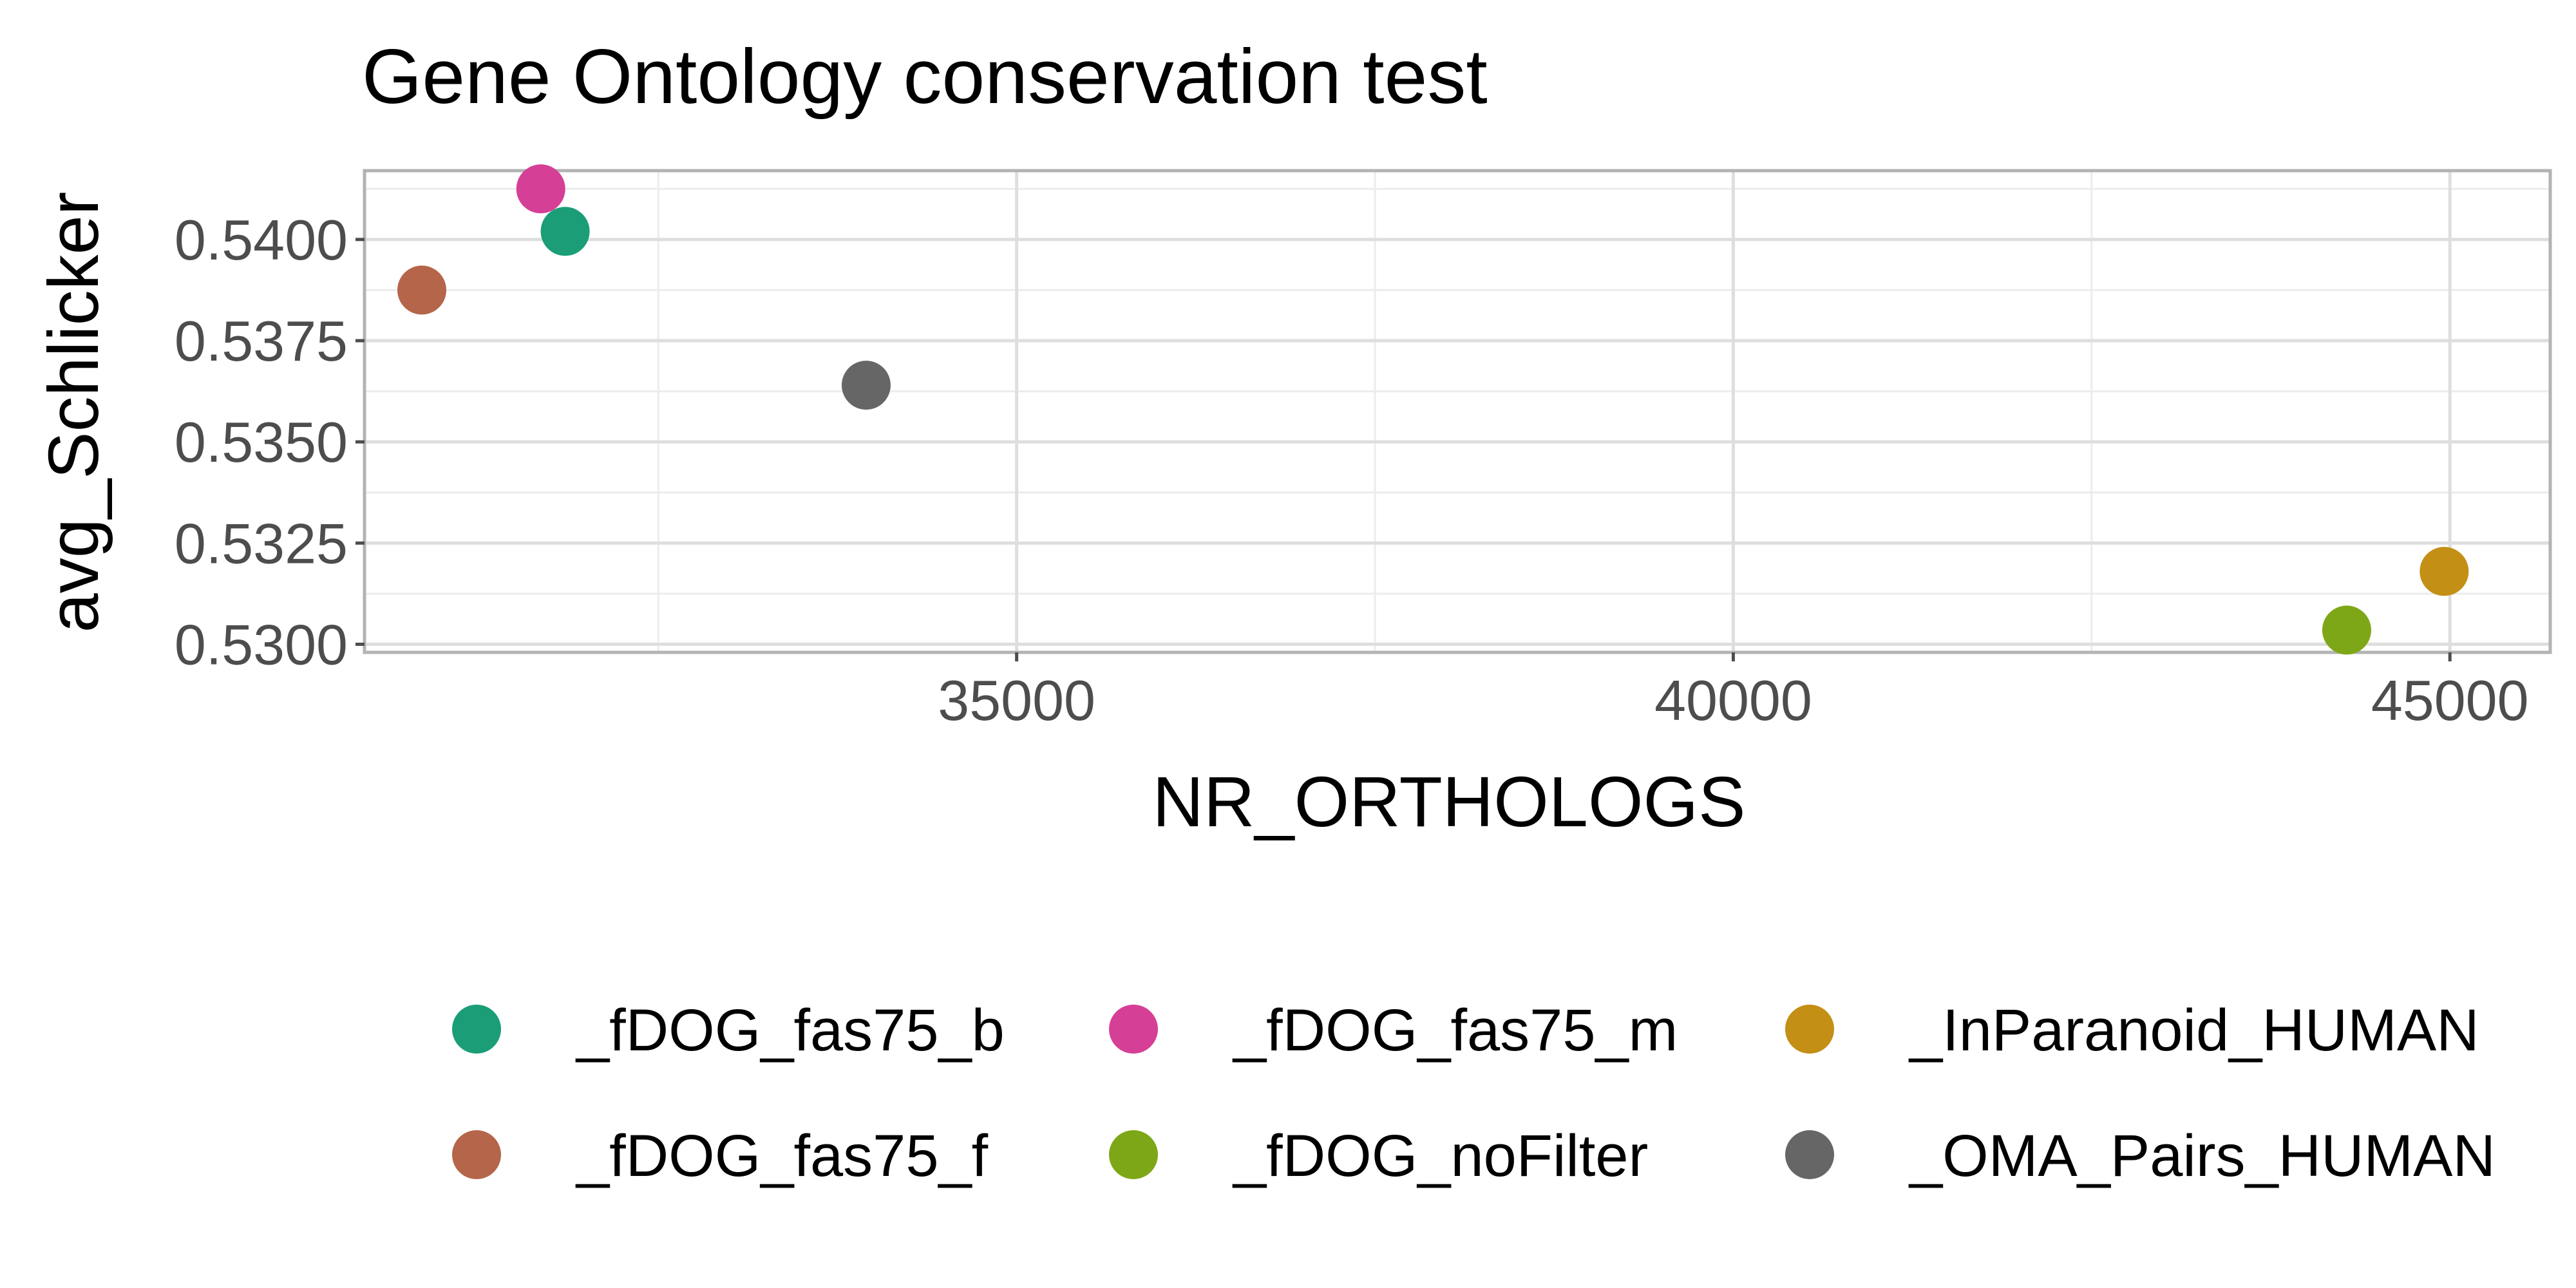 Image resolution: width=2576 pixels, height=1288 pixels. I want to click on legend-item: _OMA_Pairs_HUMAN, so click(2140, 1156).